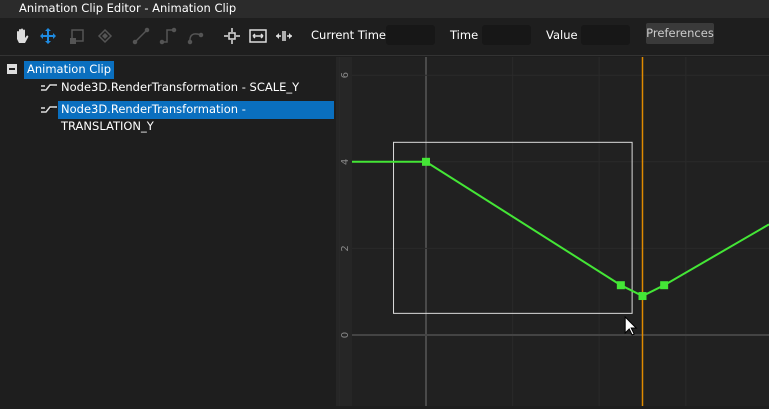  What do you see at coordinates (180, 87) in the screenshot?
I see `tree-item-scale-y: Node3D.RenderTransformation - SCALE_Y` at bounding box center [180, 87].